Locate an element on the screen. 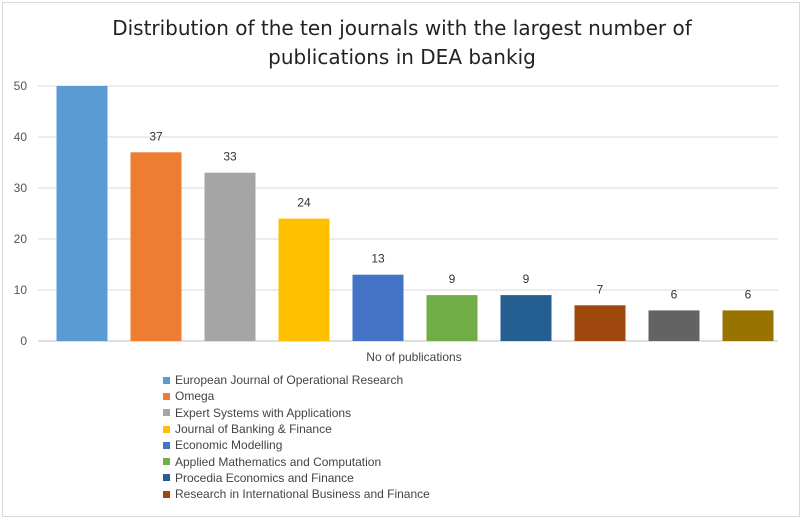 The image size is (804, 521). y-tick-label: 0 is located at coordinates (23, 341).